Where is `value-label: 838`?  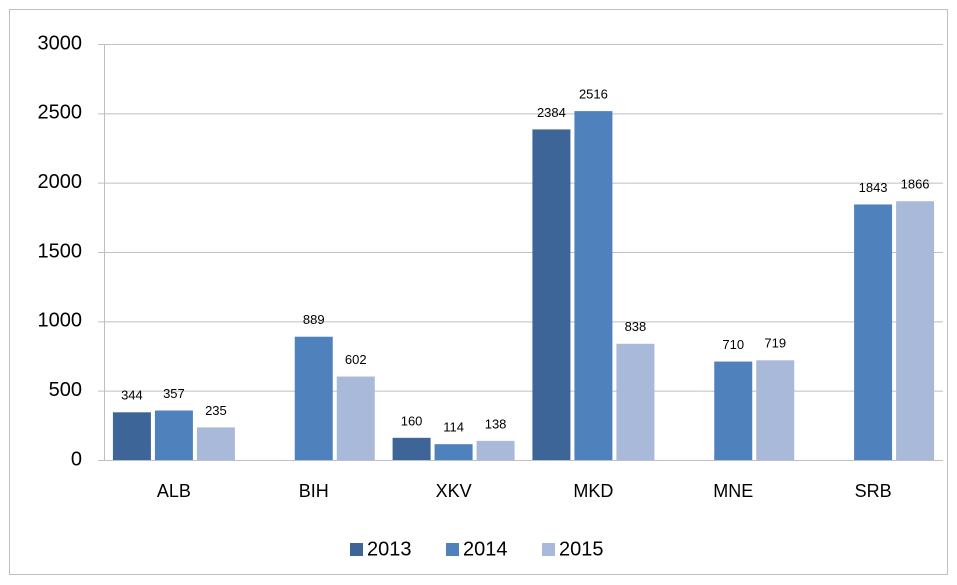 value-label: 838 is located at coordinates (636, 326).